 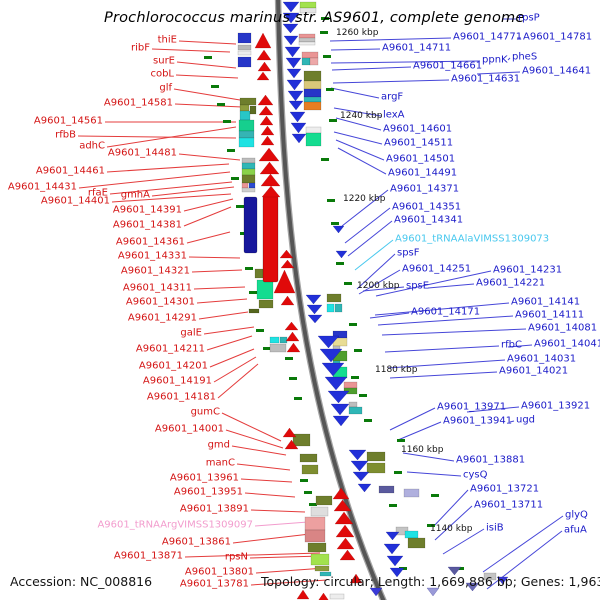 What do you see at coordinates (418, 286) in the screenshot?
I see `gene-label: spsE` at bounding box center [418, 286].